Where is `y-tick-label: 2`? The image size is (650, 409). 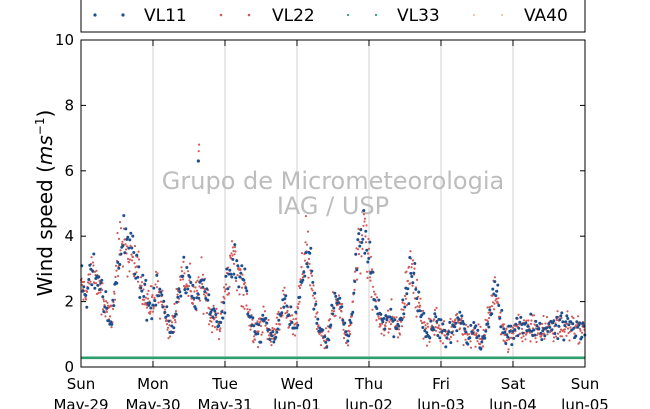
y-tick-label: 2 is located at coordinates (69, 302).